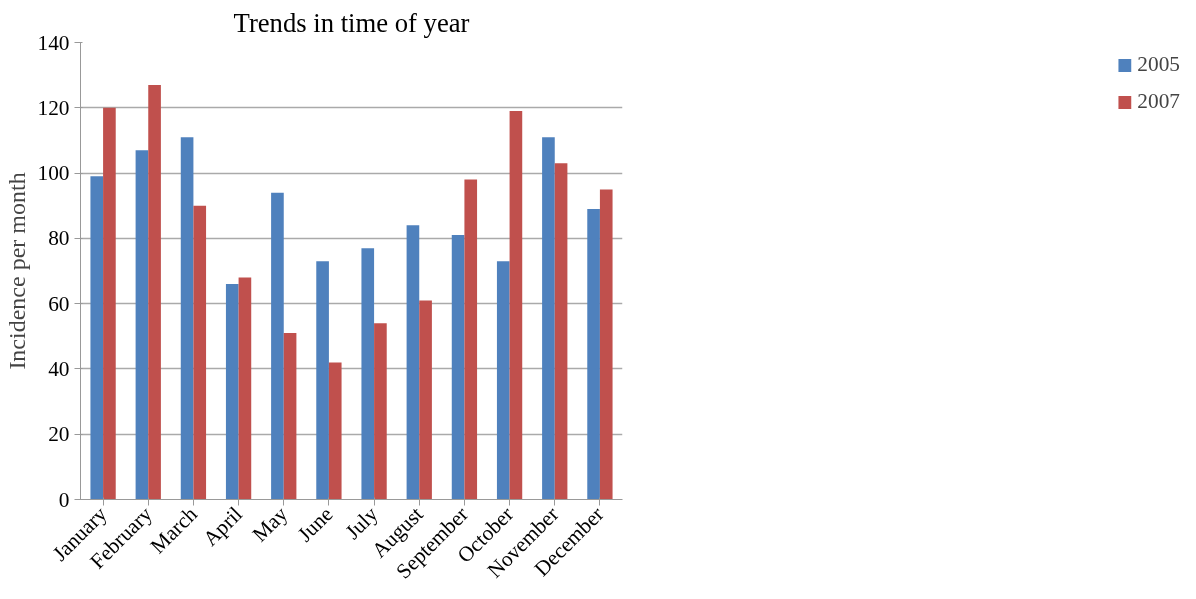 This screenshot has width=1196, height=599. What do you see at coordinates (270, 524) in the screenshot?
I see `x-tick-label: May` at bounding box center [270, 524].